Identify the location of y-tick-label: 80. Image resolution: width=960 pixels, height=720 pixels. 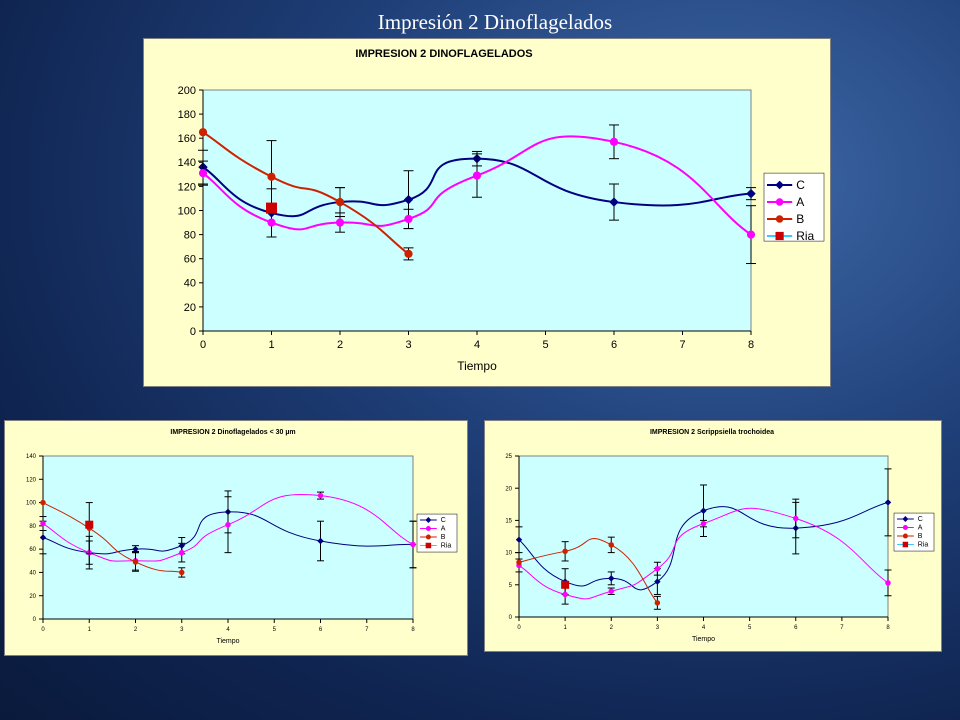
(190, 235).